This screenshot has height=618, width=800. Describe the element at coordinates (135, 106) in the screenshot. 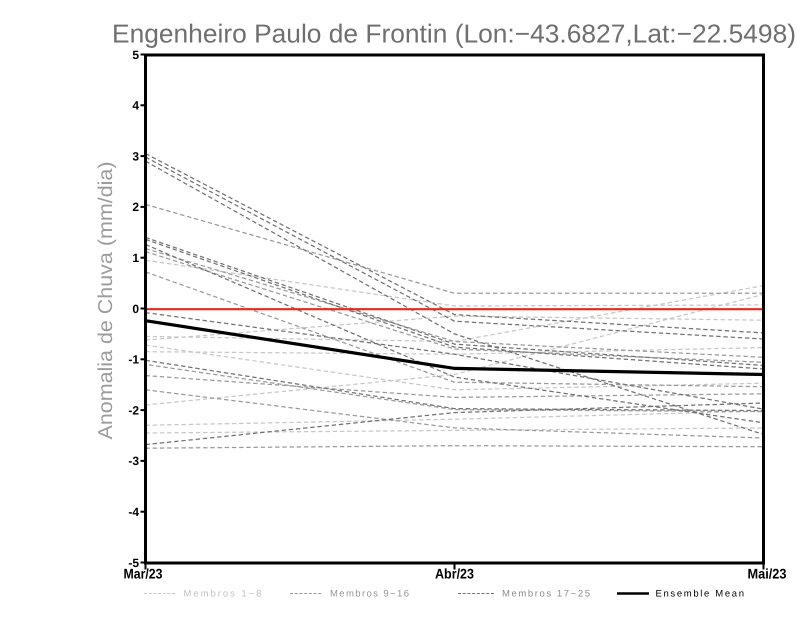

I see `svg-text: 4` at that location.